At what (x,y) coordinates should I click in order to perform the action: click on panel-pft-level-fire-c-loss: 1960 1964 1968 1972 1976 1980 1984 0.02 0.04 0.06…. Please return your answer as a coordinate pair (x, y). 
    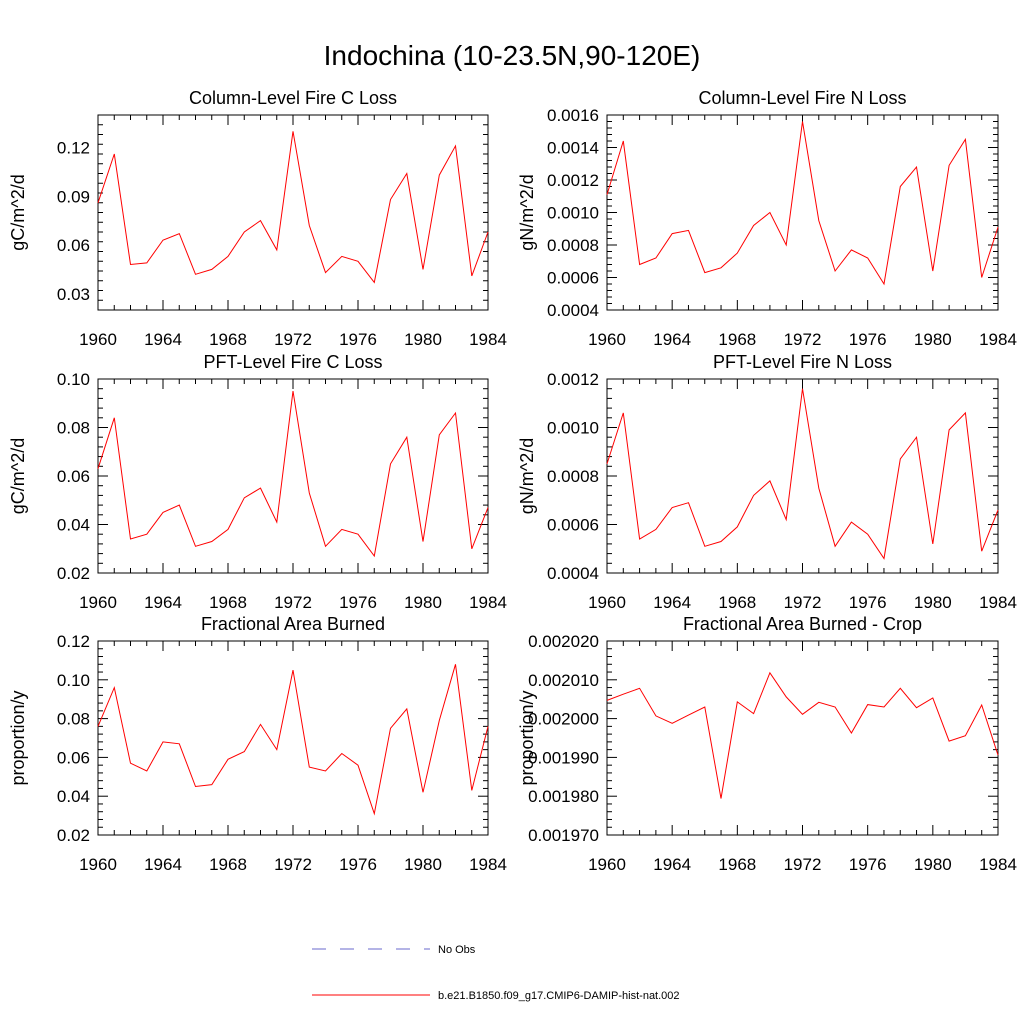
    Looking at the image, I should click on (257, 482).